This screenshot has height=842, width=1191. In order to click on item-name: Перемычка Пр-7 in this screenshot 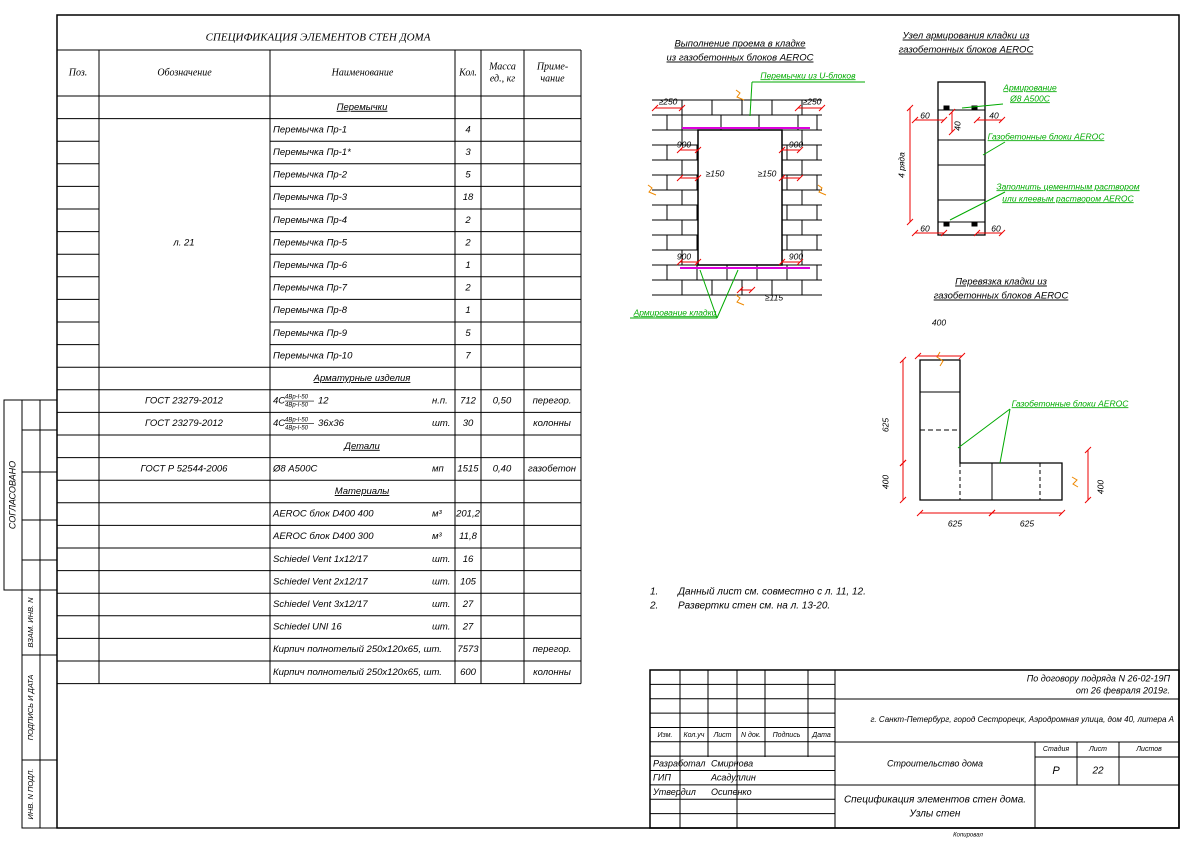, I will do `click(310, 288)`.